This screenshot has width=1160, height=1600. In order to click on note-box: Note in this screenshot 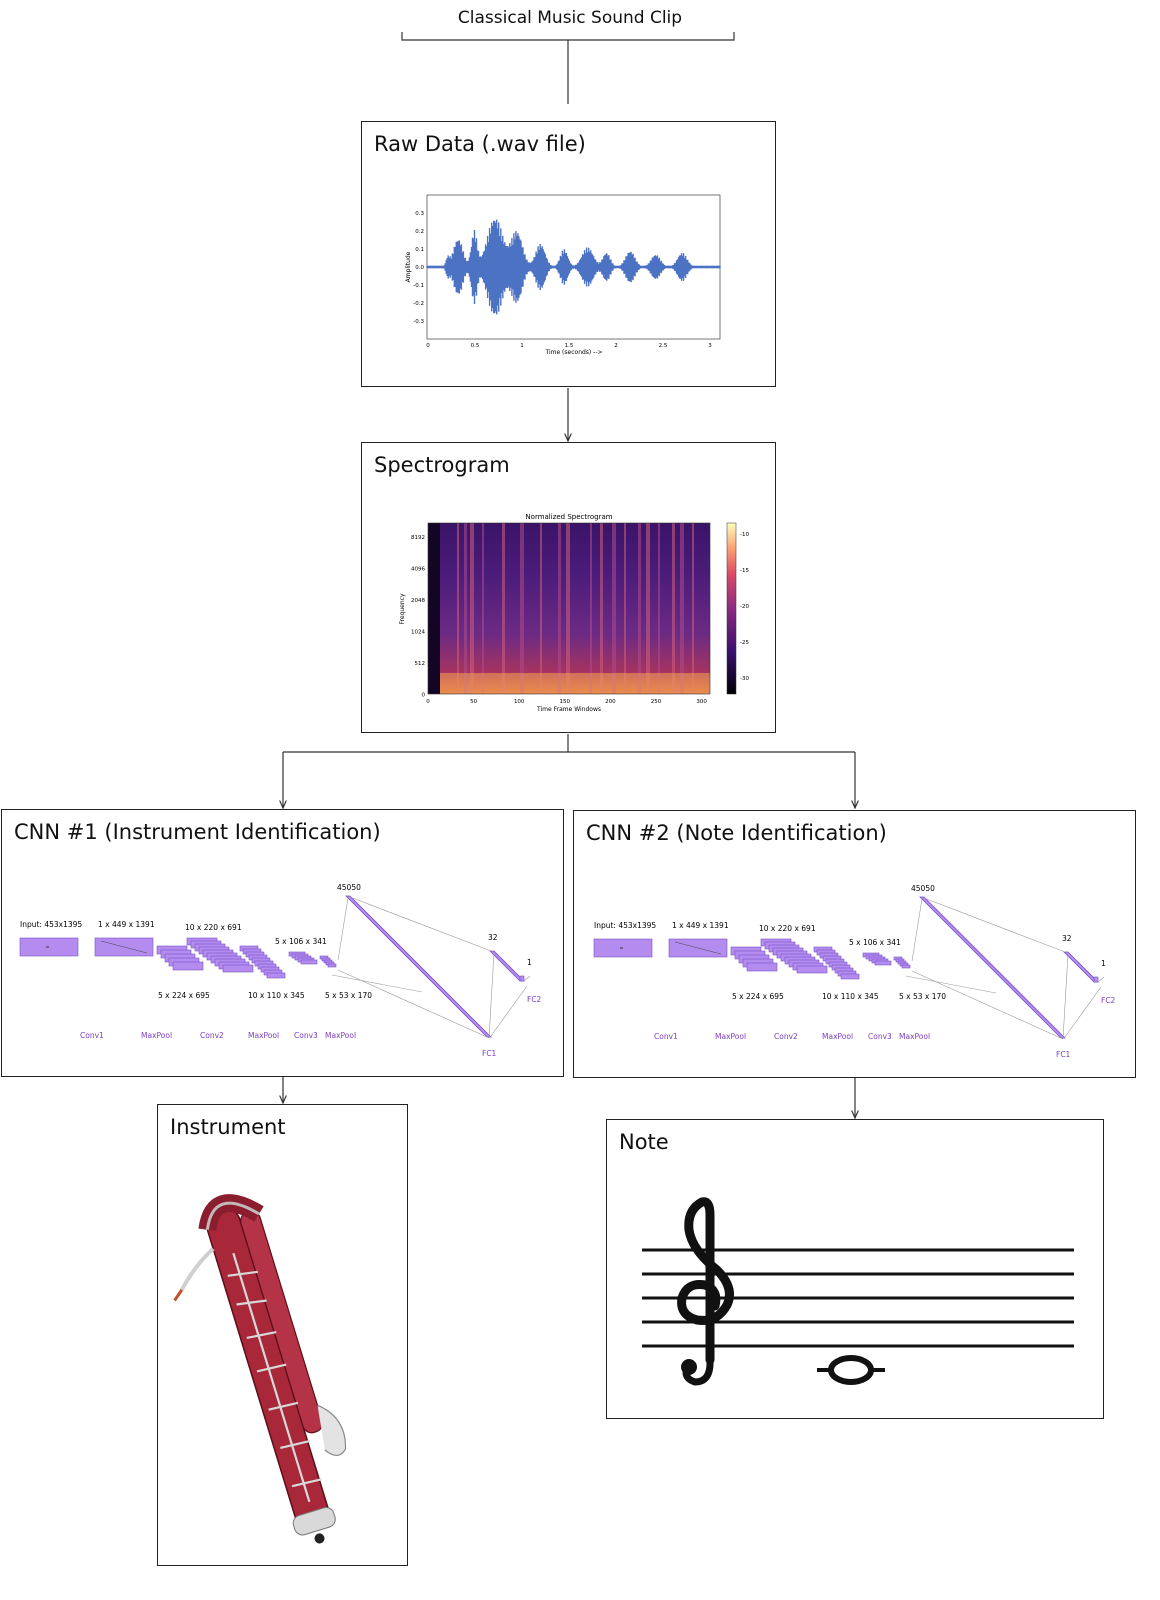, I will do `click(855, 1269)`.